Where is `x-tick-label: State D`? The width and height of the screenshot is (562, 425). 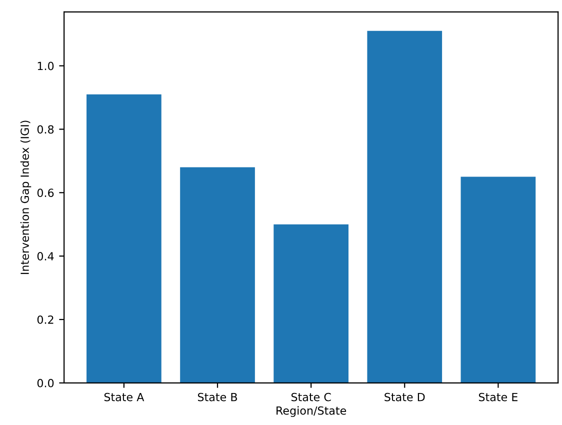 x-tick-label: State D is located at coordinates (404, 397).